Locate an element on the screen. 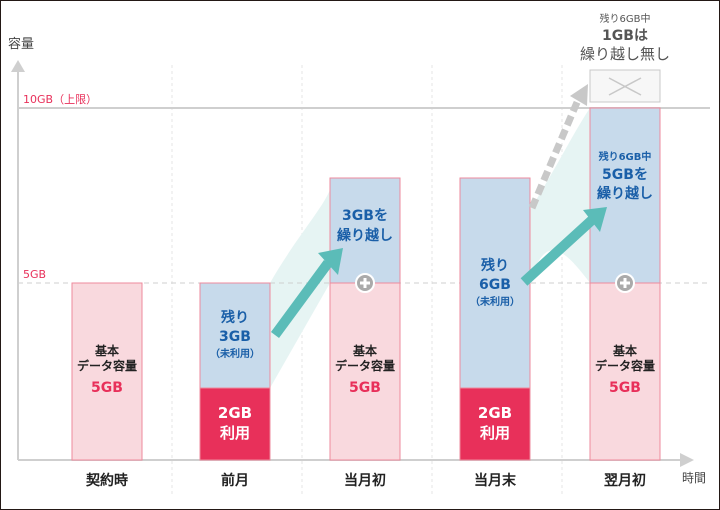 The height and width of the screenshot is (510, 720). y-axis-arrow-icon is located at coordinates (18, 66).